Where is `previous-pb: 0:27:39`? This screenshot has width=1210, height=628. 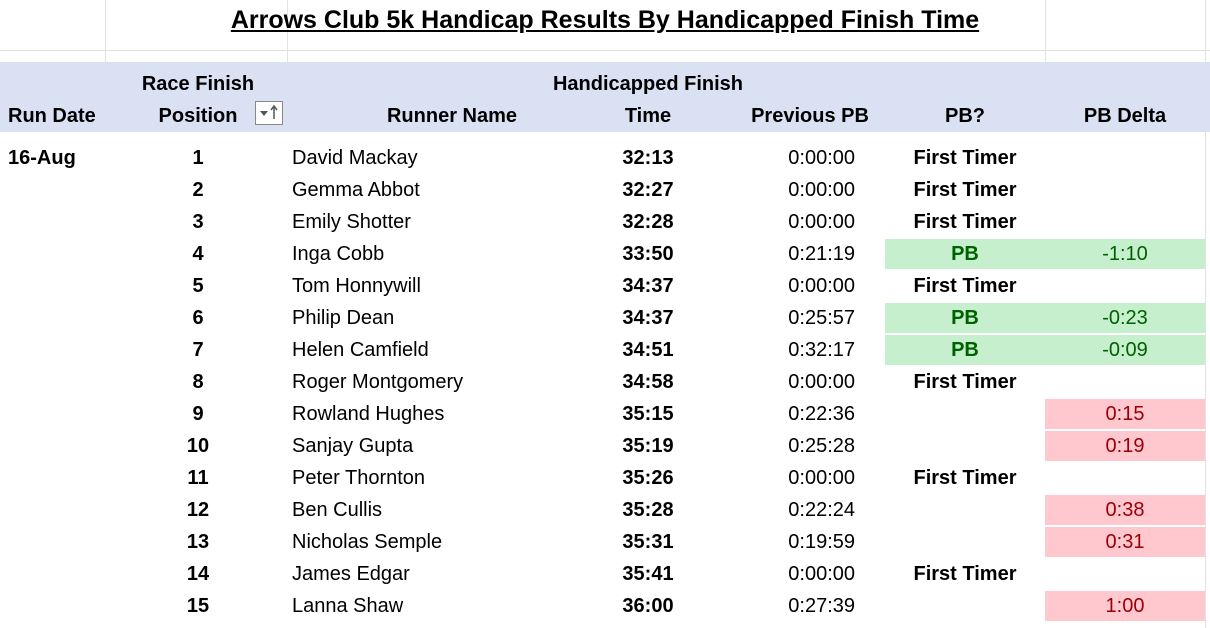
previous-pb: 0:27:39 is located at coordinates (821, 606).